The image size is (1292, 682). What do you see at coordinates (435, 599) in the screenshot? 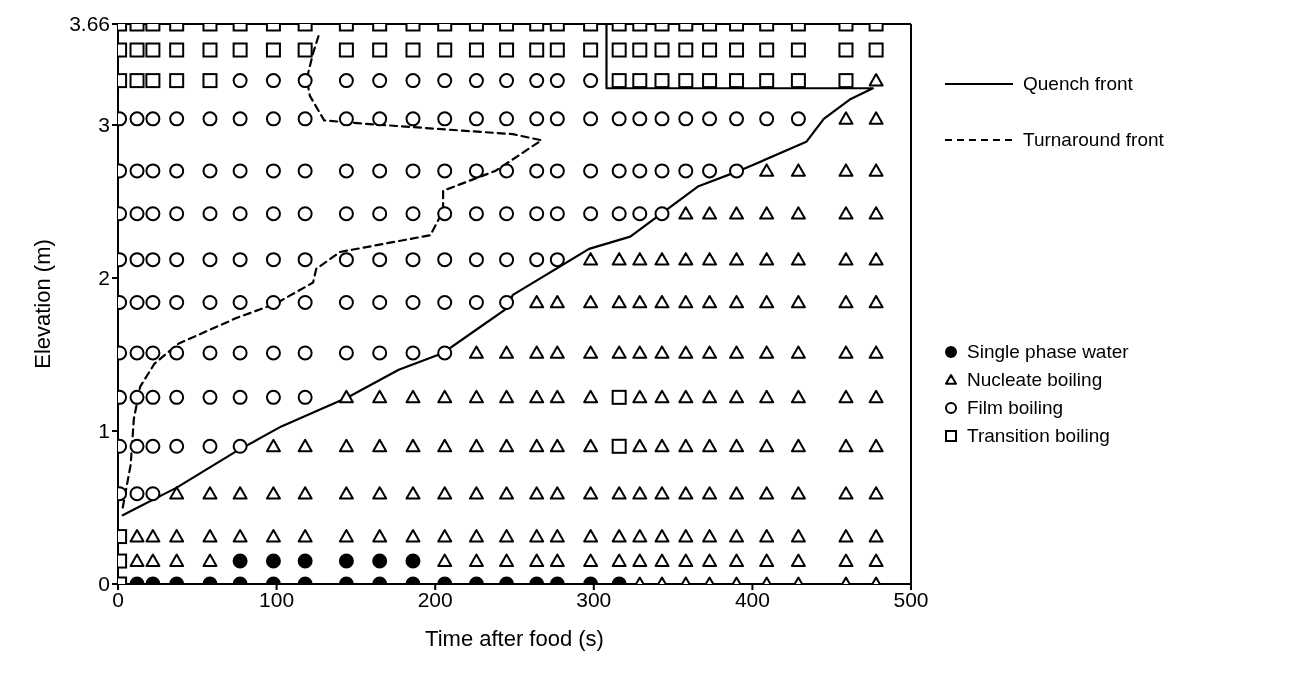
I see `x-tick-label: 200` at bounding box center [435, 599].